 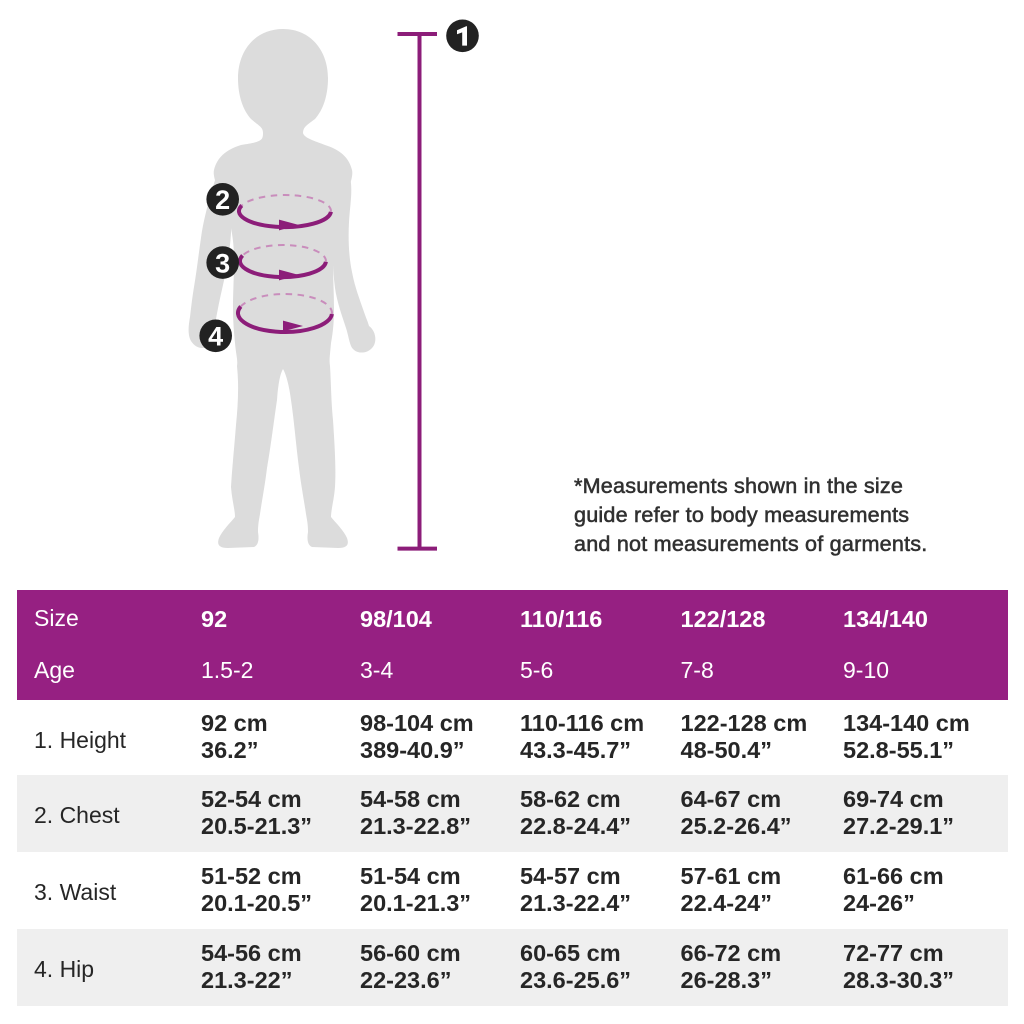 I want to click on svg-text: 3, so click(x=222, y=263).